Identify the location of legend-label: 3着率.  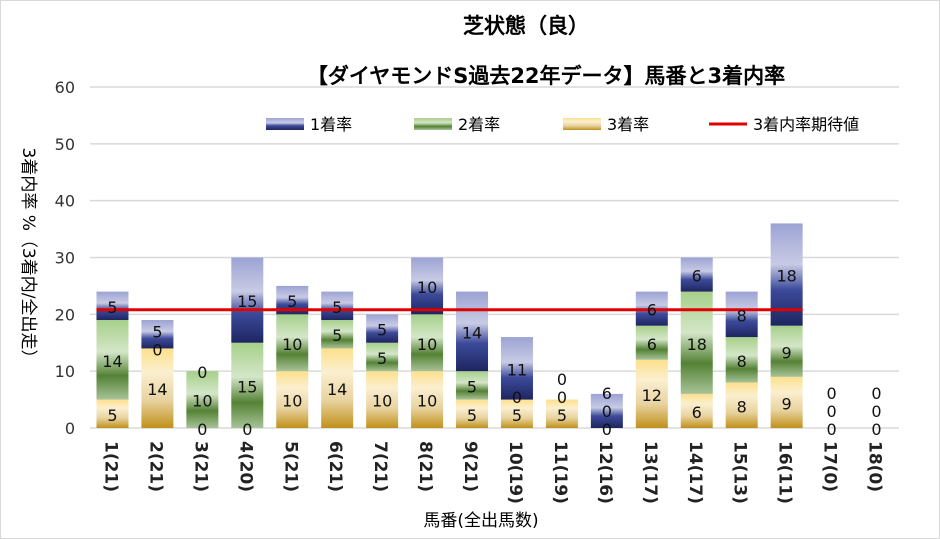
(628, 124).